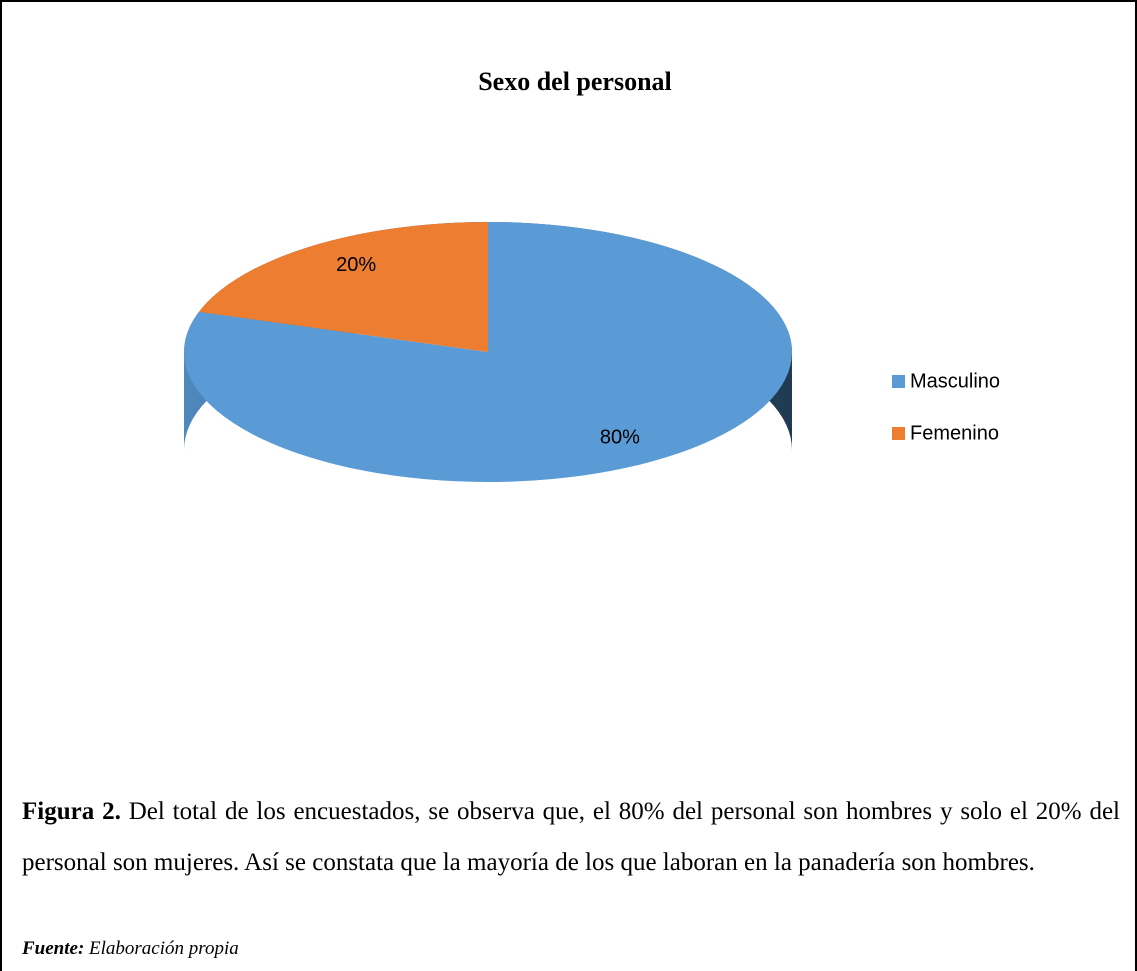 This screenshot has height=971, width=1137. I want to click on data-label: 80%, so click(620, 438).